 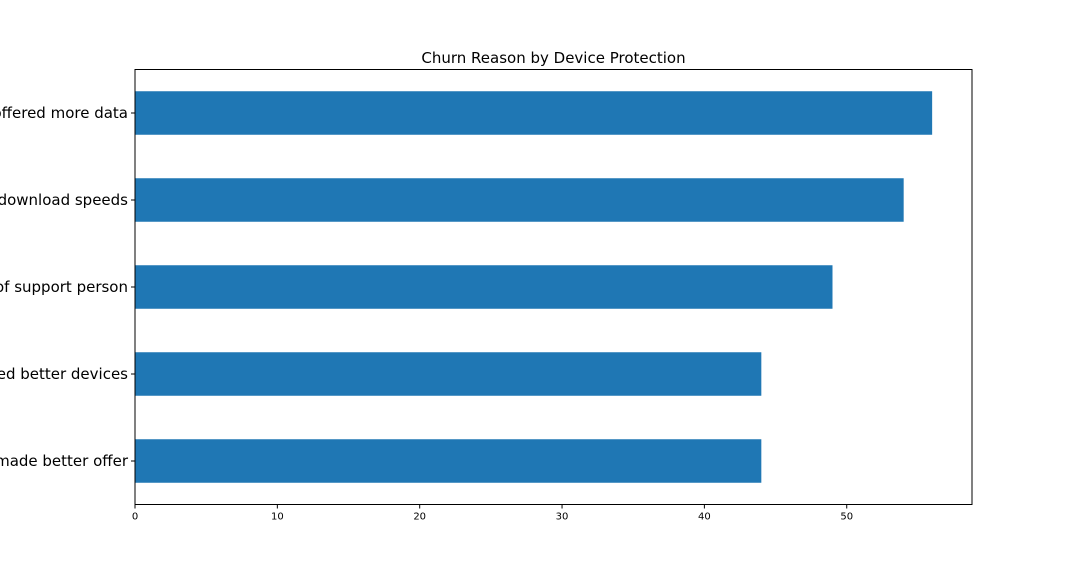 What do you see at coordinates (64, 461) in the screenshot?
I see `y-tick-label: Competitor made better offer` at bounding box center [64, 461].